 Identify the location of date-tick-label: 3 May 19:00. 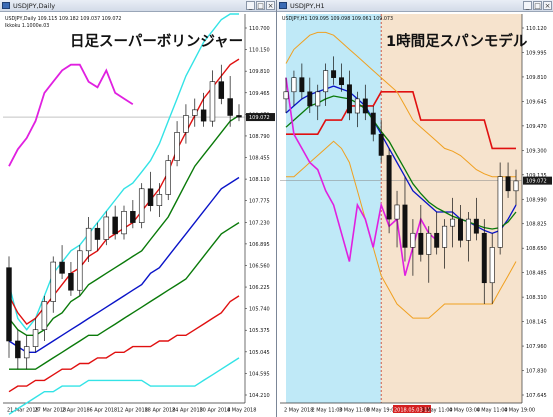
(382, 411).